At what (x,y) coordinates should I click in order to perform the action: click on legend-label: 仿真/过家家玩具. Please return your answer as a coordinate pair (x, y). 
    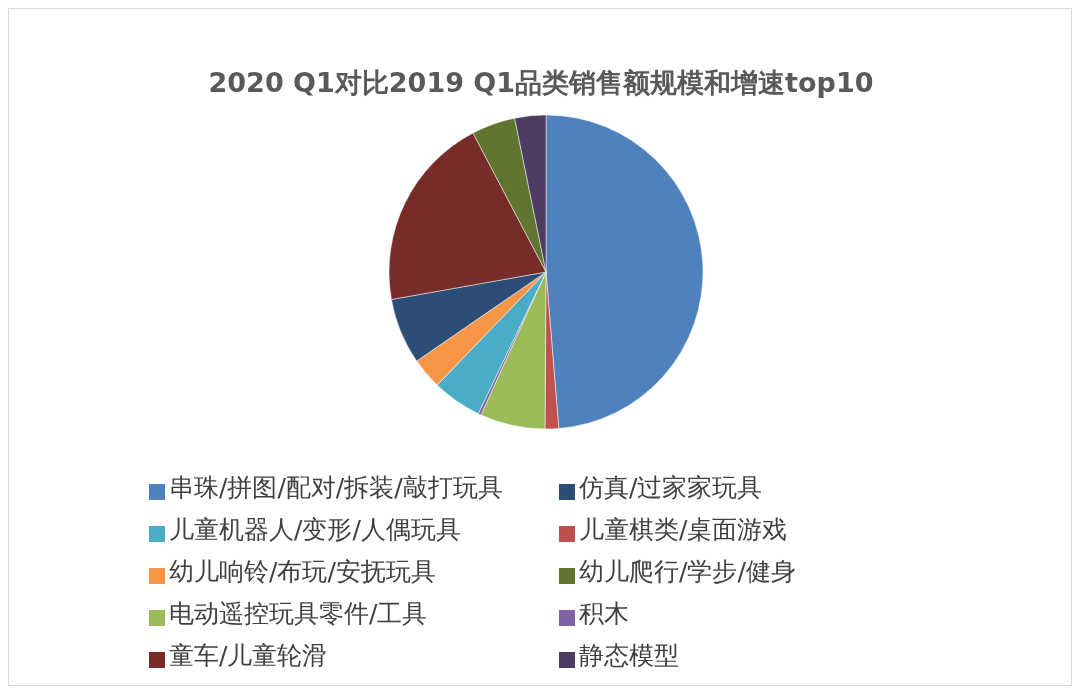
    Looking at the image, I should click on (671, 487).